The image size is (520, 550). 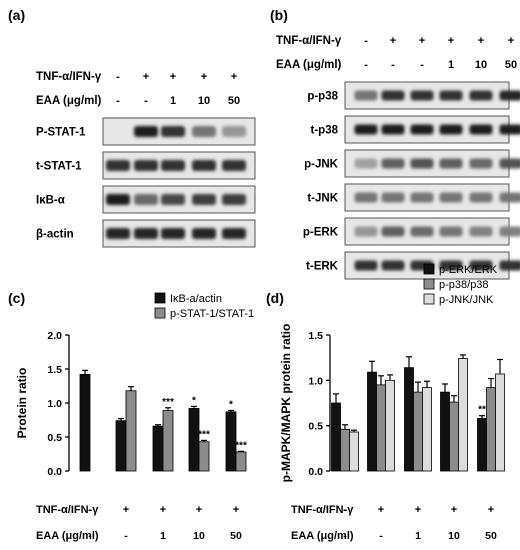 What do you see at coordinates (322, 97) in the screenshot?
I see `blot-label: p-p38` at bounding box center [322, 97].